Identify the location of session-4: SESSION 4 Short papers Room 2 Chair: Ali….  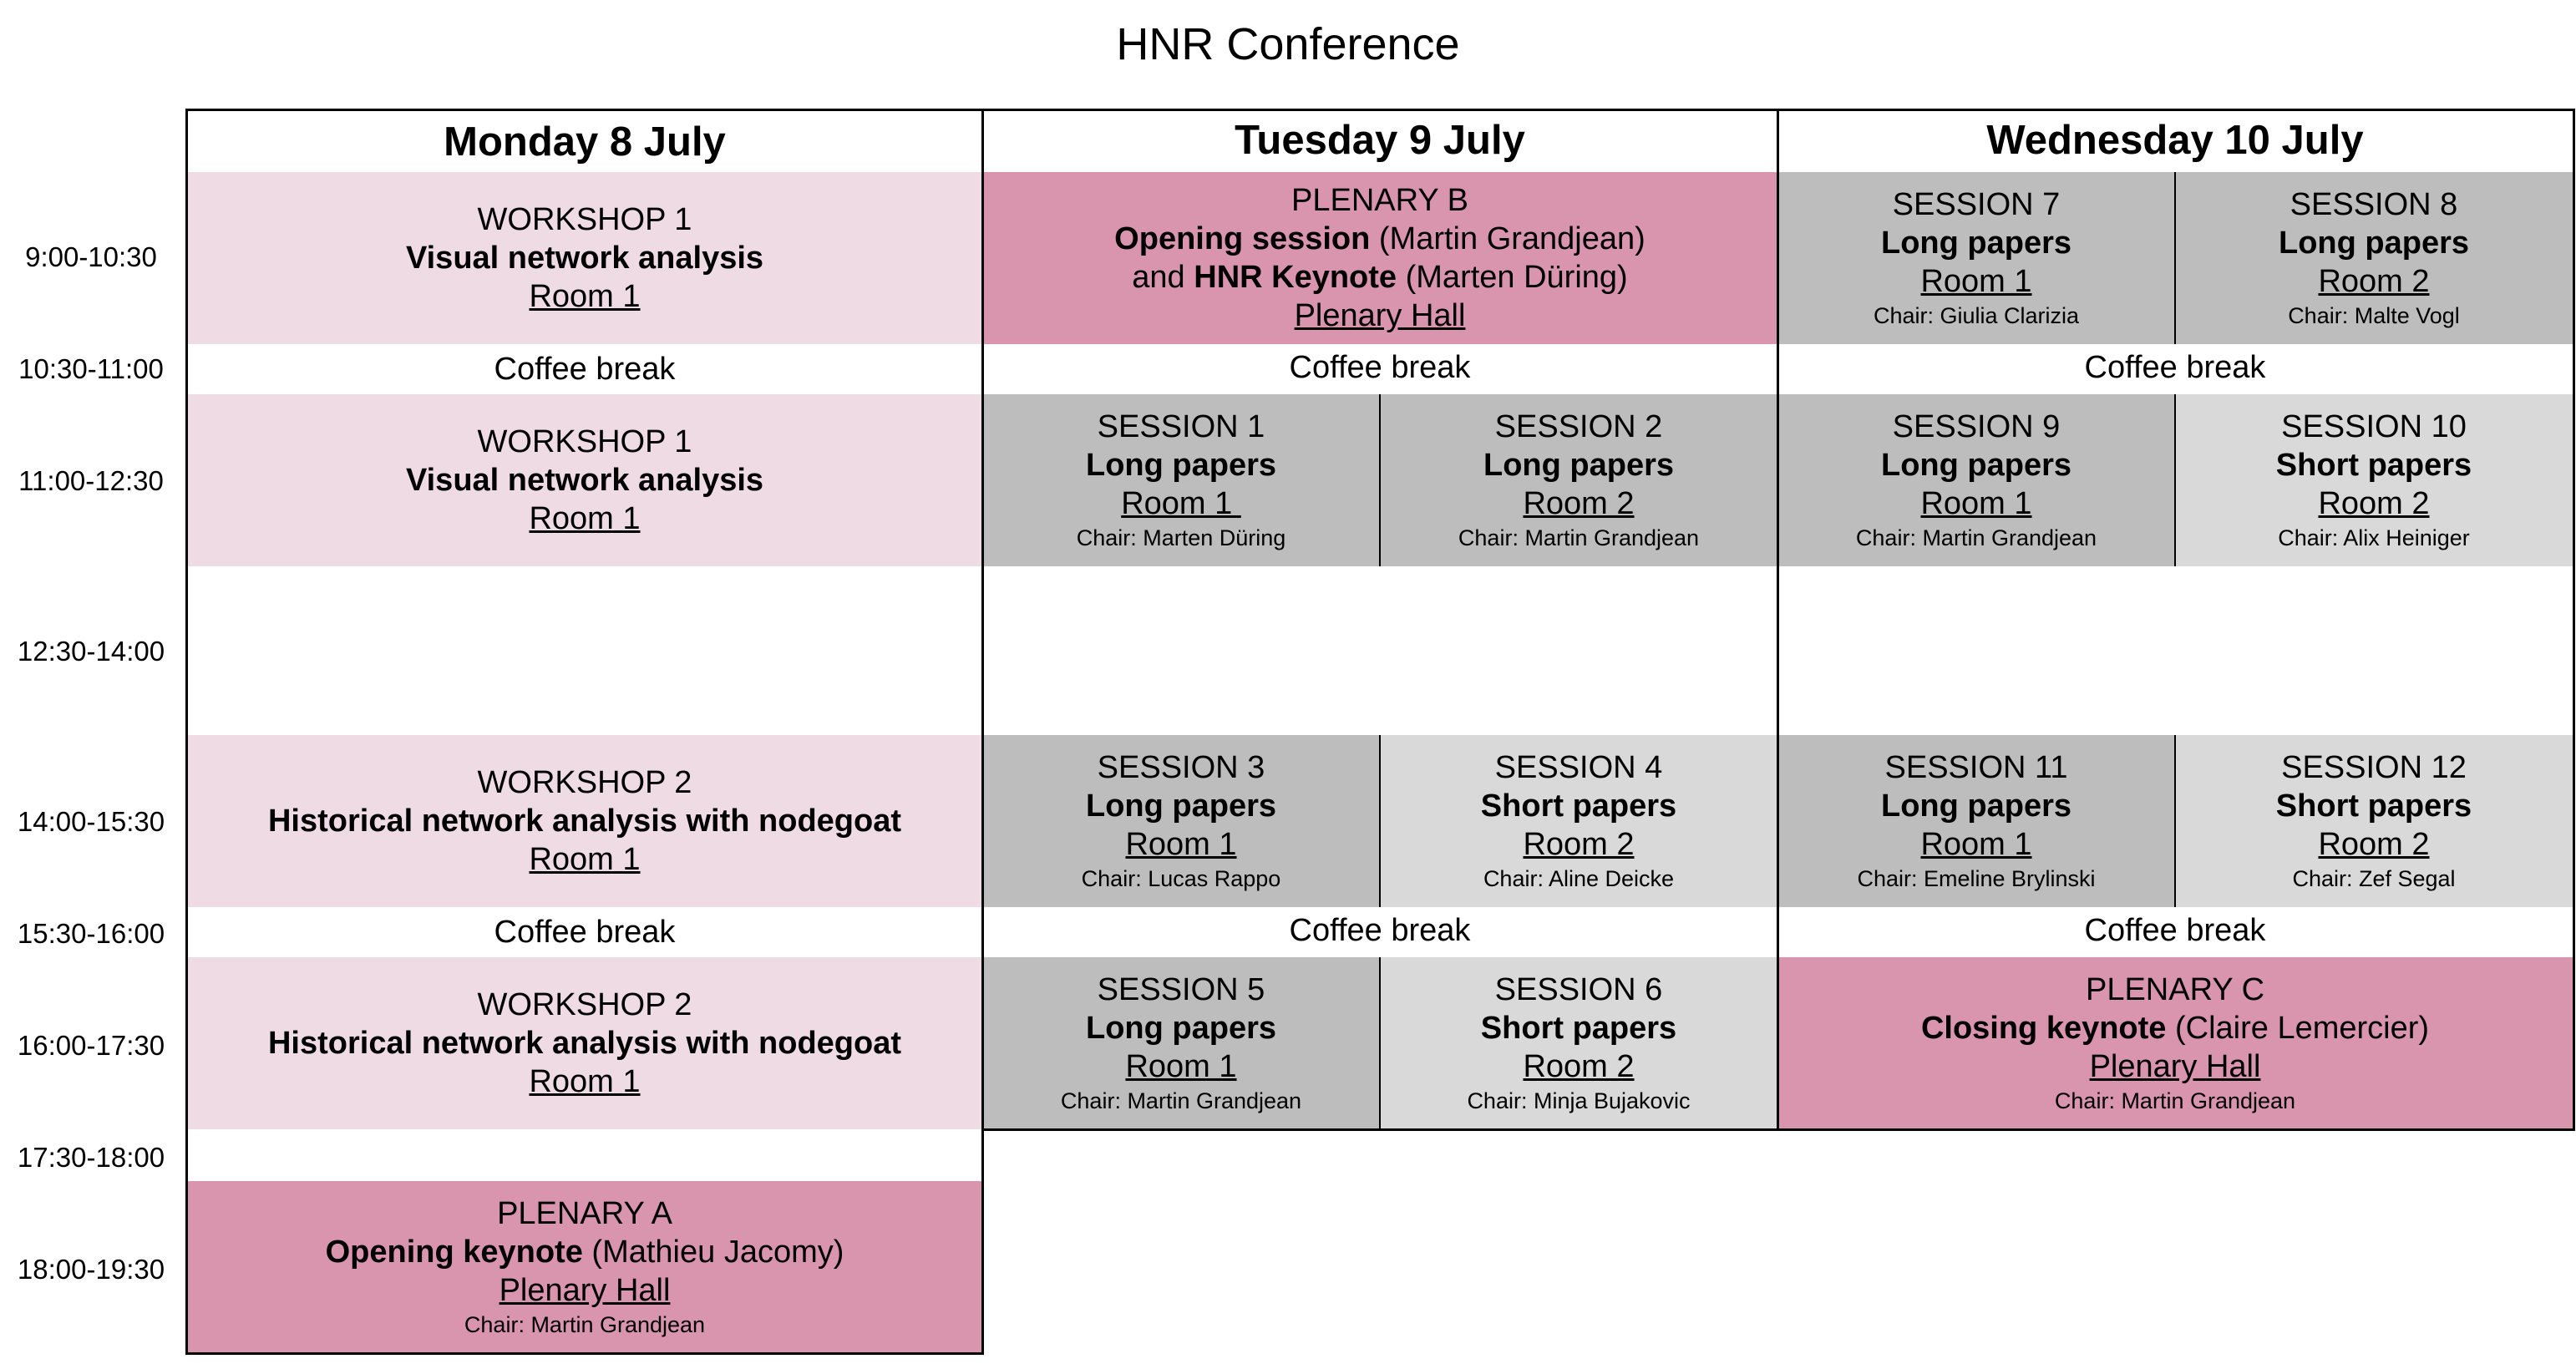
(1578, 821).